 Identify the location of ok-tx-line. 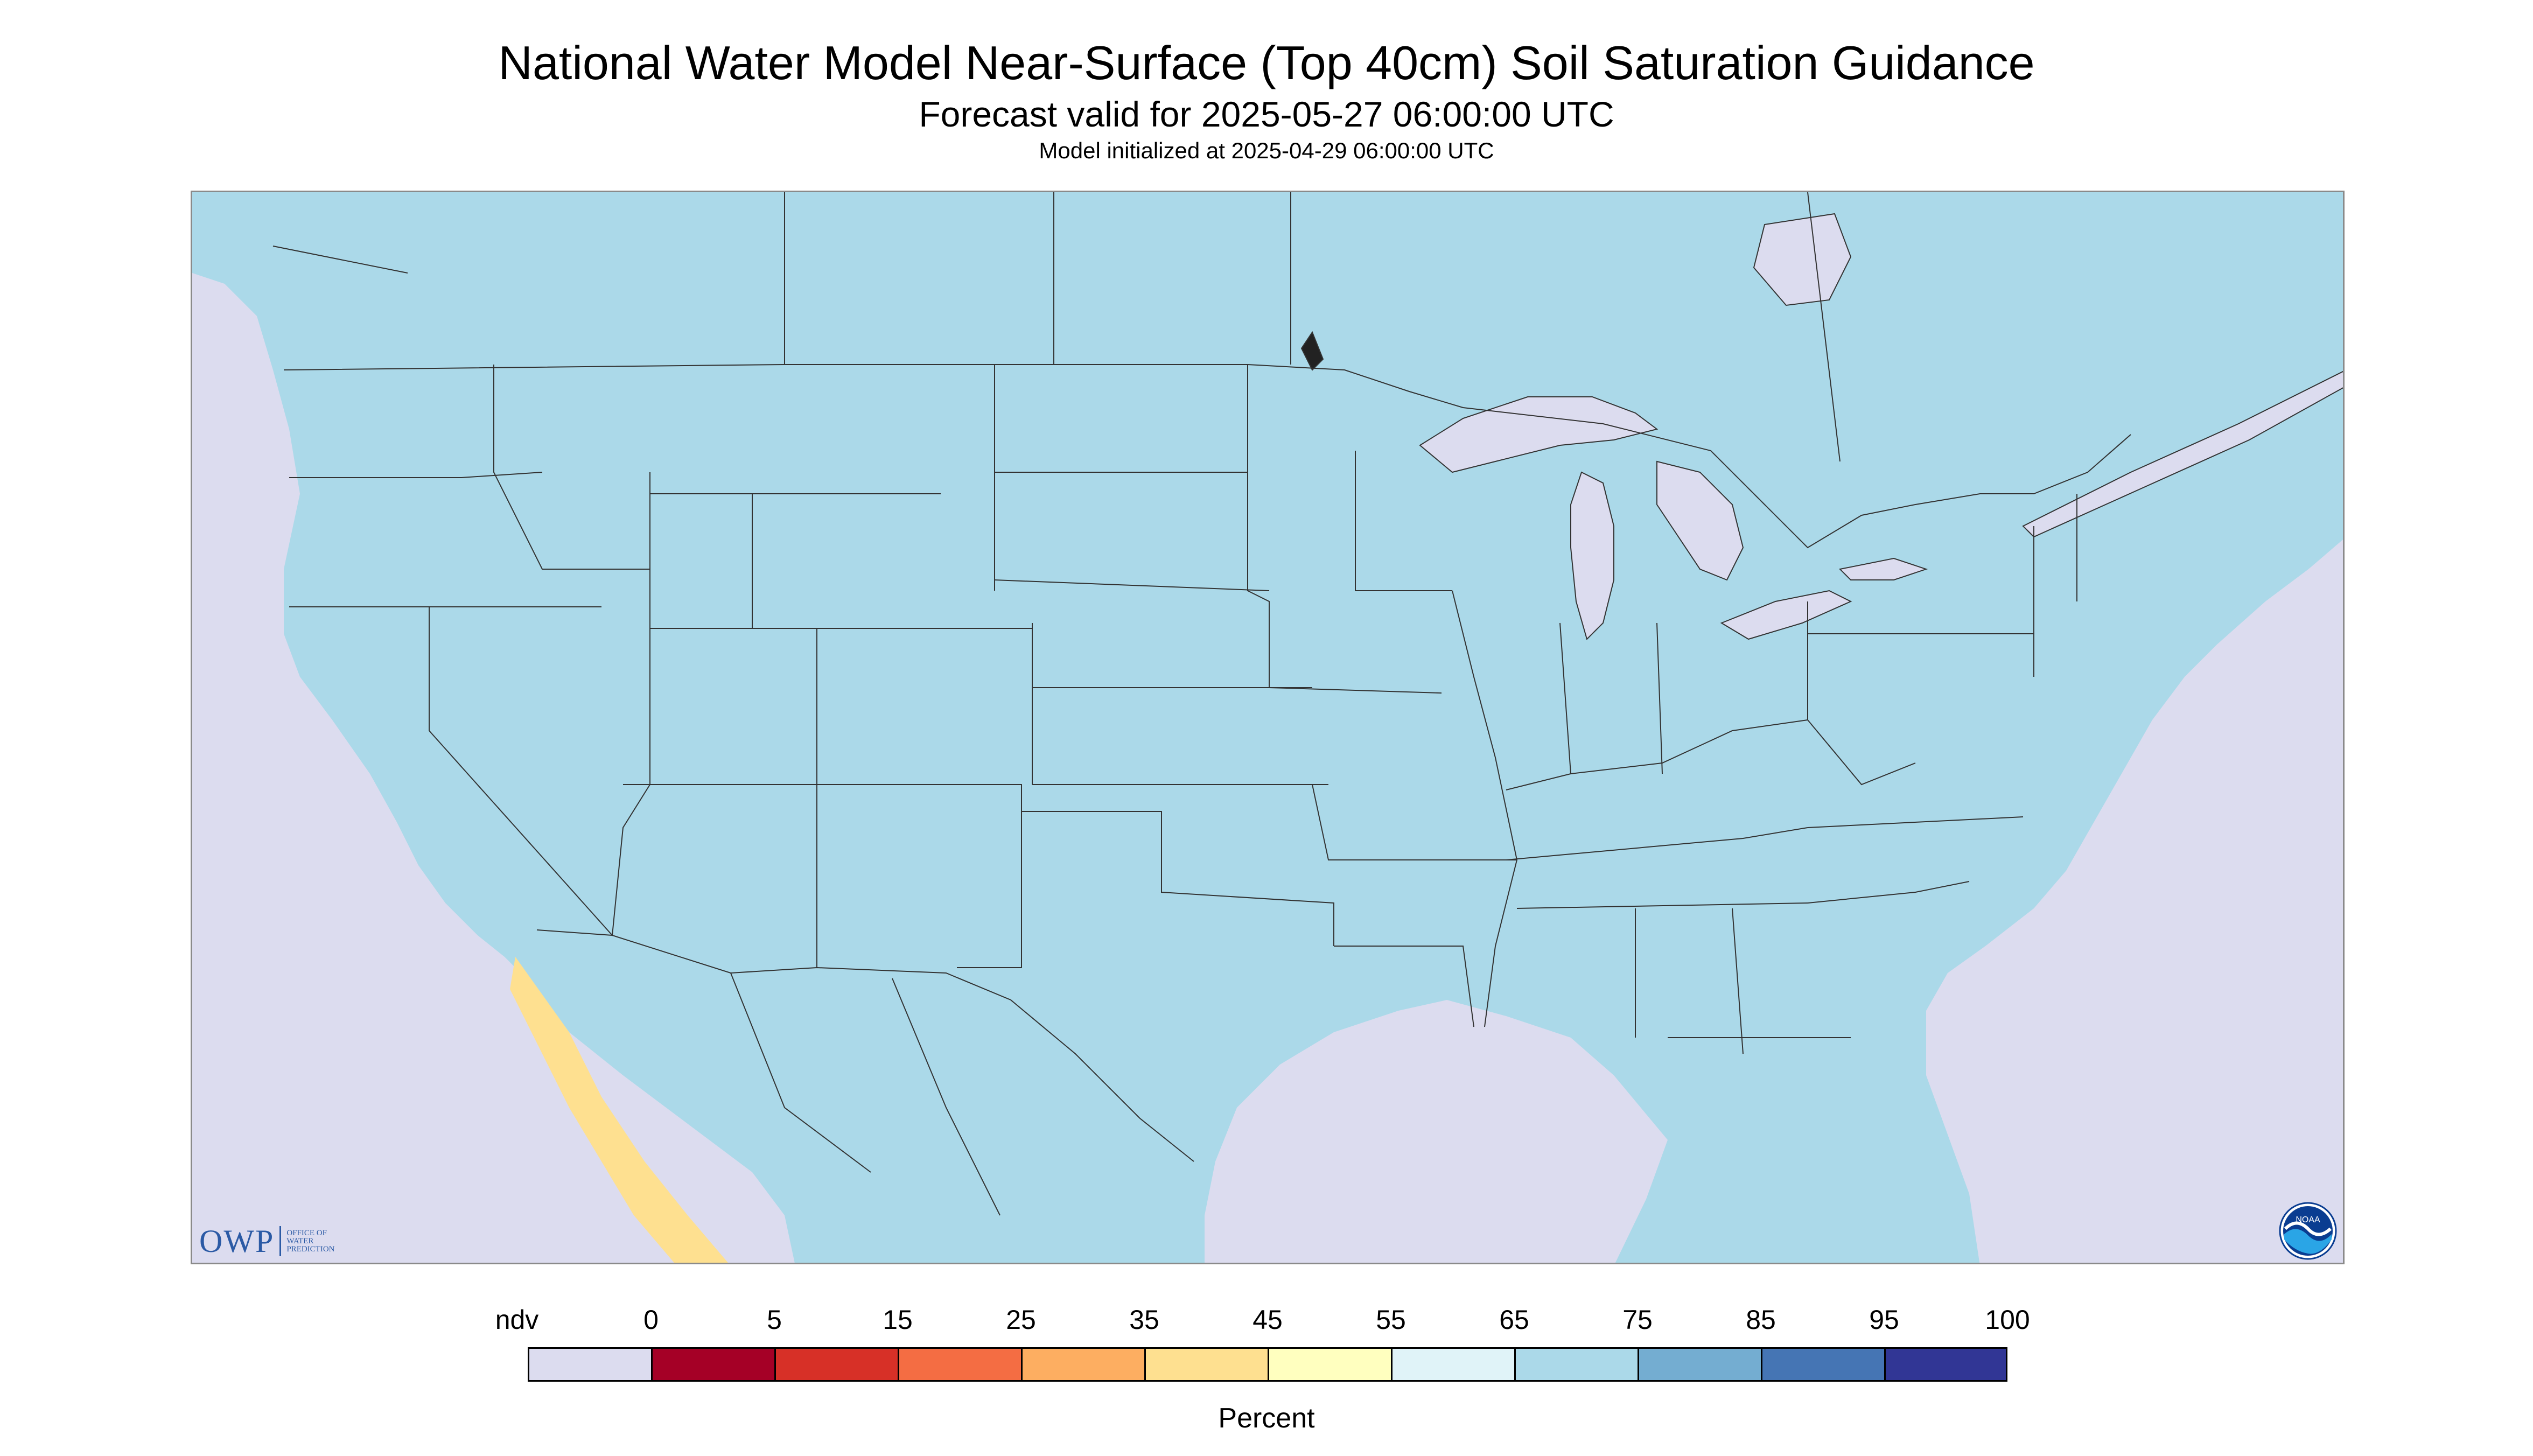
(1177, 878).